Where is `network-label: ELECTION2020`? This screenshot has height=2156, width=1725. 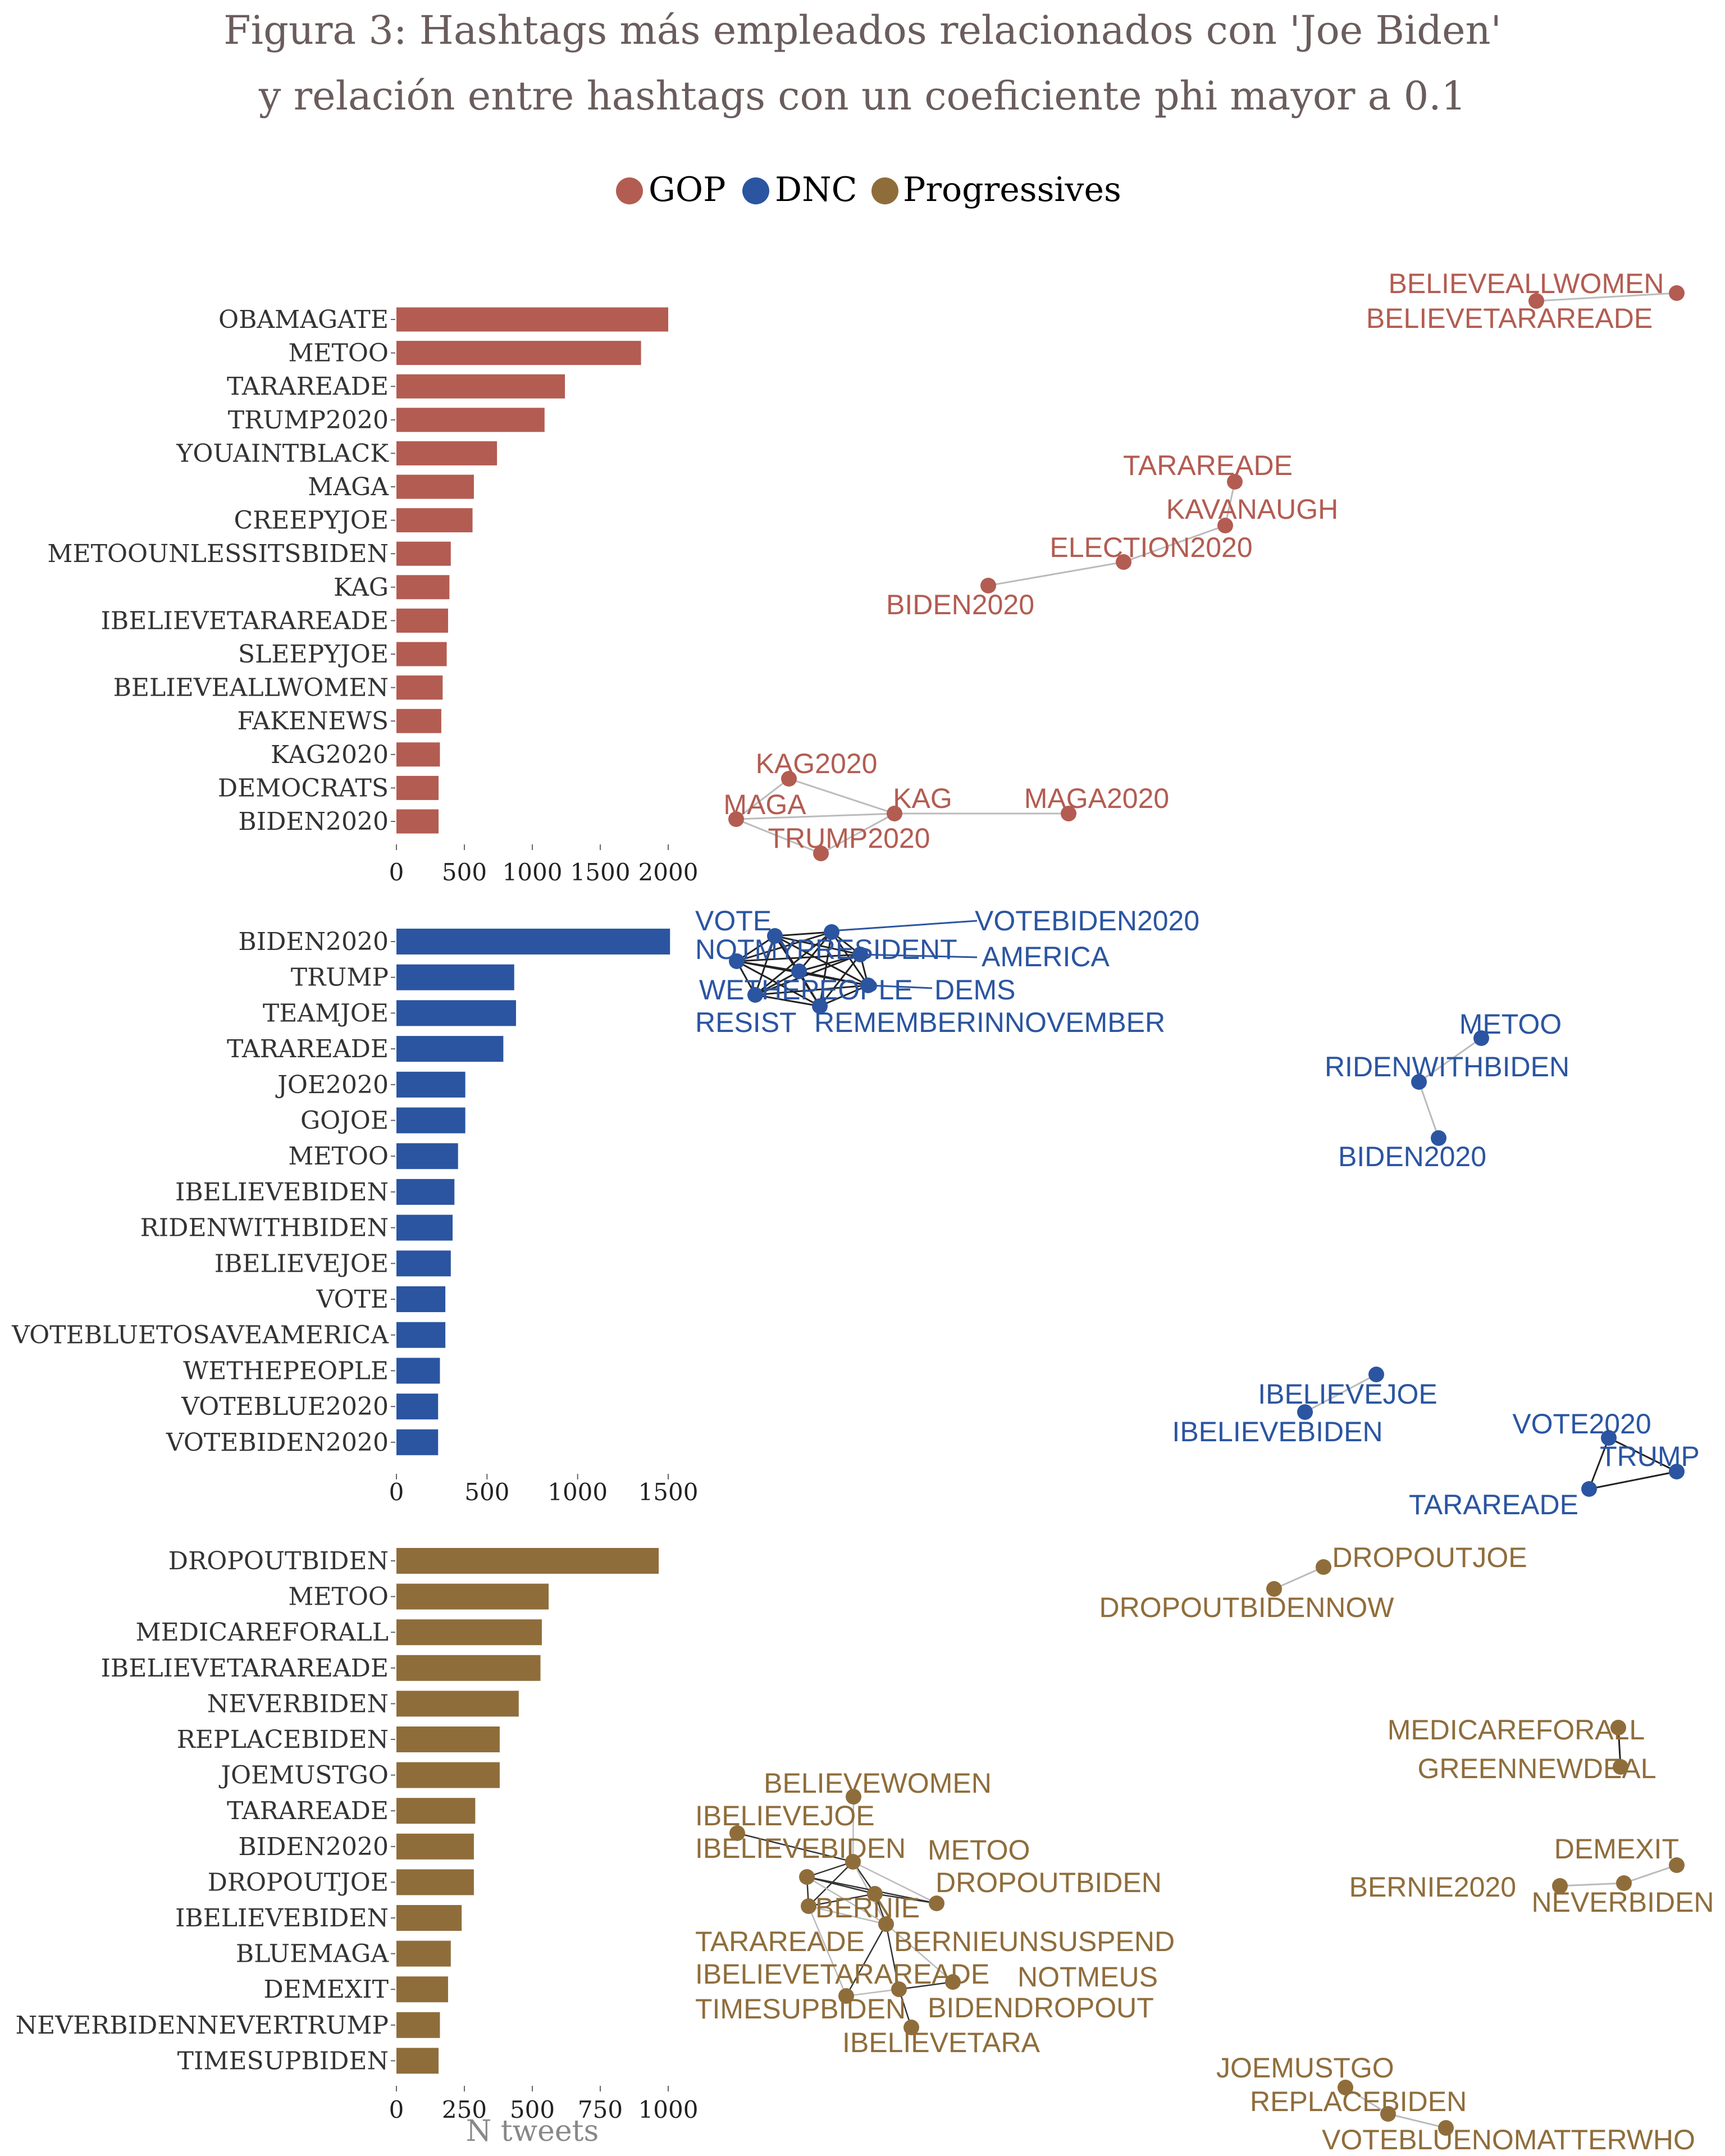
network-label: ELECTION2020 is located at coordinates (1150, 547).